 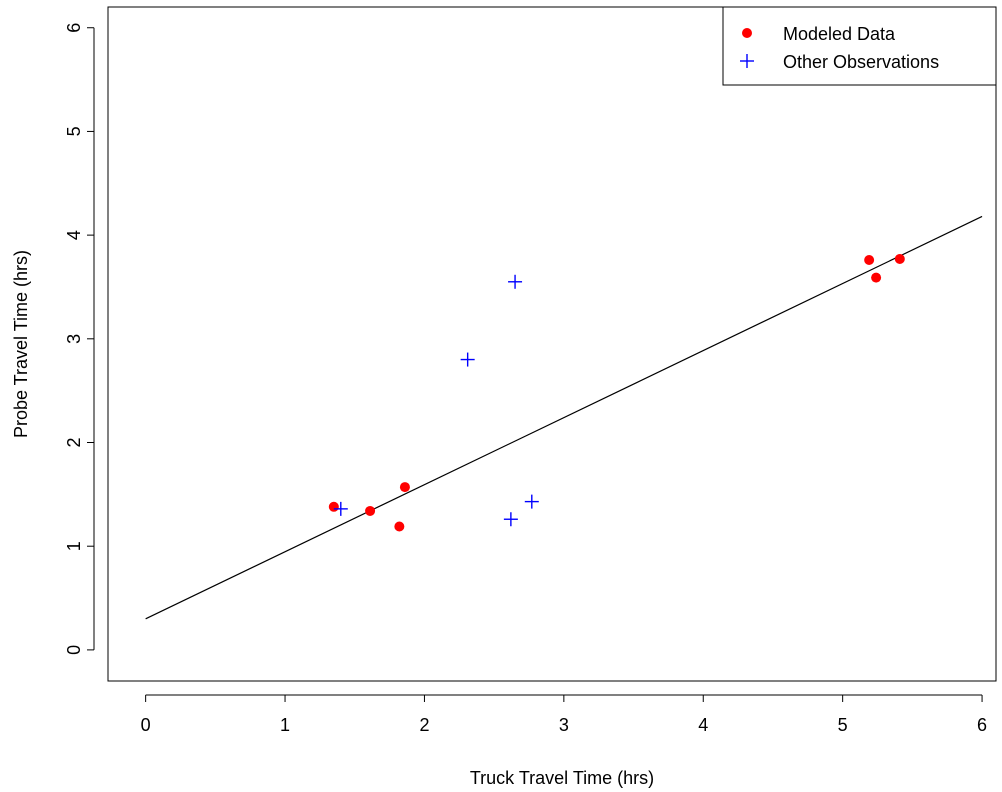 What do you see at coordinates (982, 725) in the screenshot?
I see `x-tick-label: 6` at bounding box center [982, 725].